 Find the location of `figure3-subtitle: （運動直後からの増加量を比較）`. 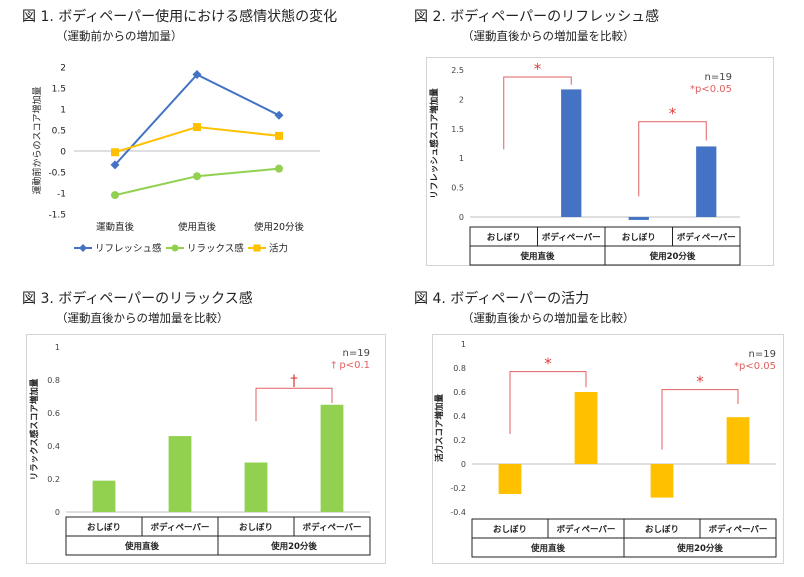

figure3-subtitle: （運動直後からの増加量を比較） is located at coordinates (142, 318).